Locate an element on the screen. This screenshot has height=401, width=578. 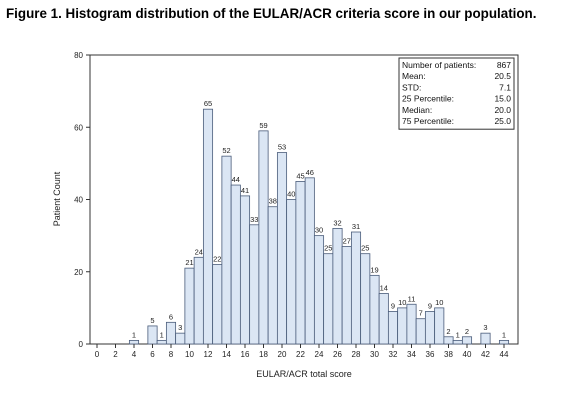
stat-label: 25 Percentile: is located at coordinates (428, 99).